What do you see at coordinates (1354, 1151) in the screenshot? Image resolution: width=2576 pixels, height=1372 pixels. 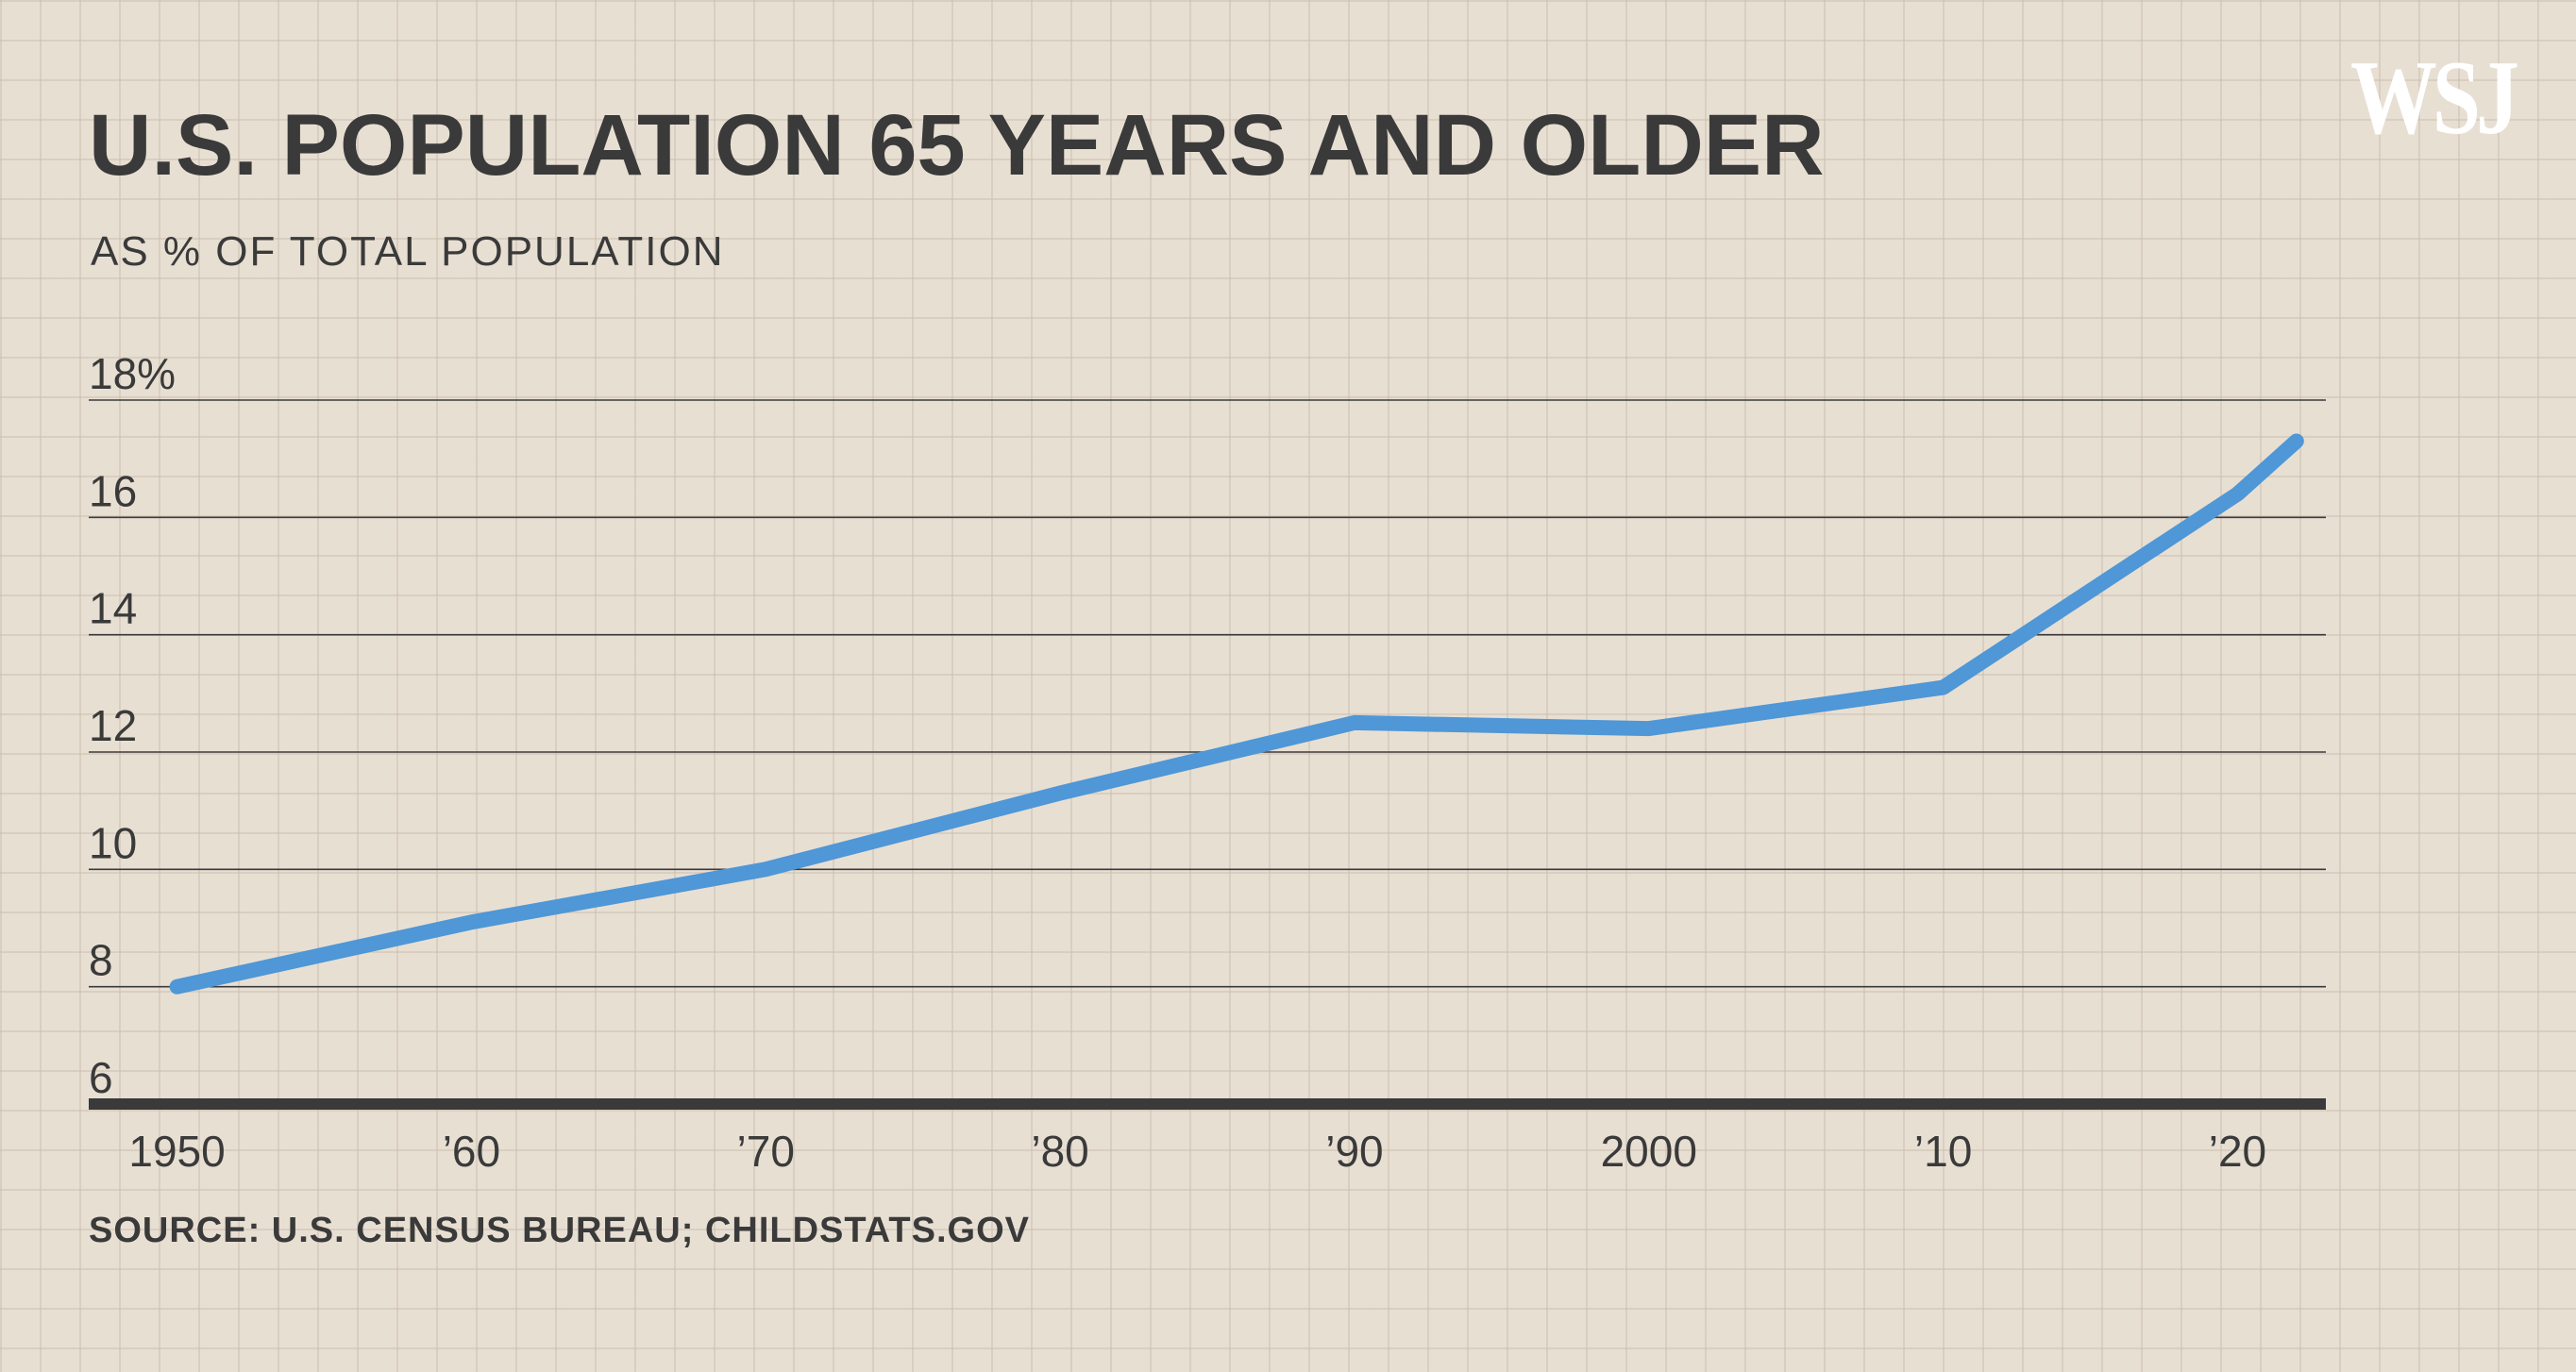 I see `x-tick-label: ’90` at bounding box center [1354, 1151].